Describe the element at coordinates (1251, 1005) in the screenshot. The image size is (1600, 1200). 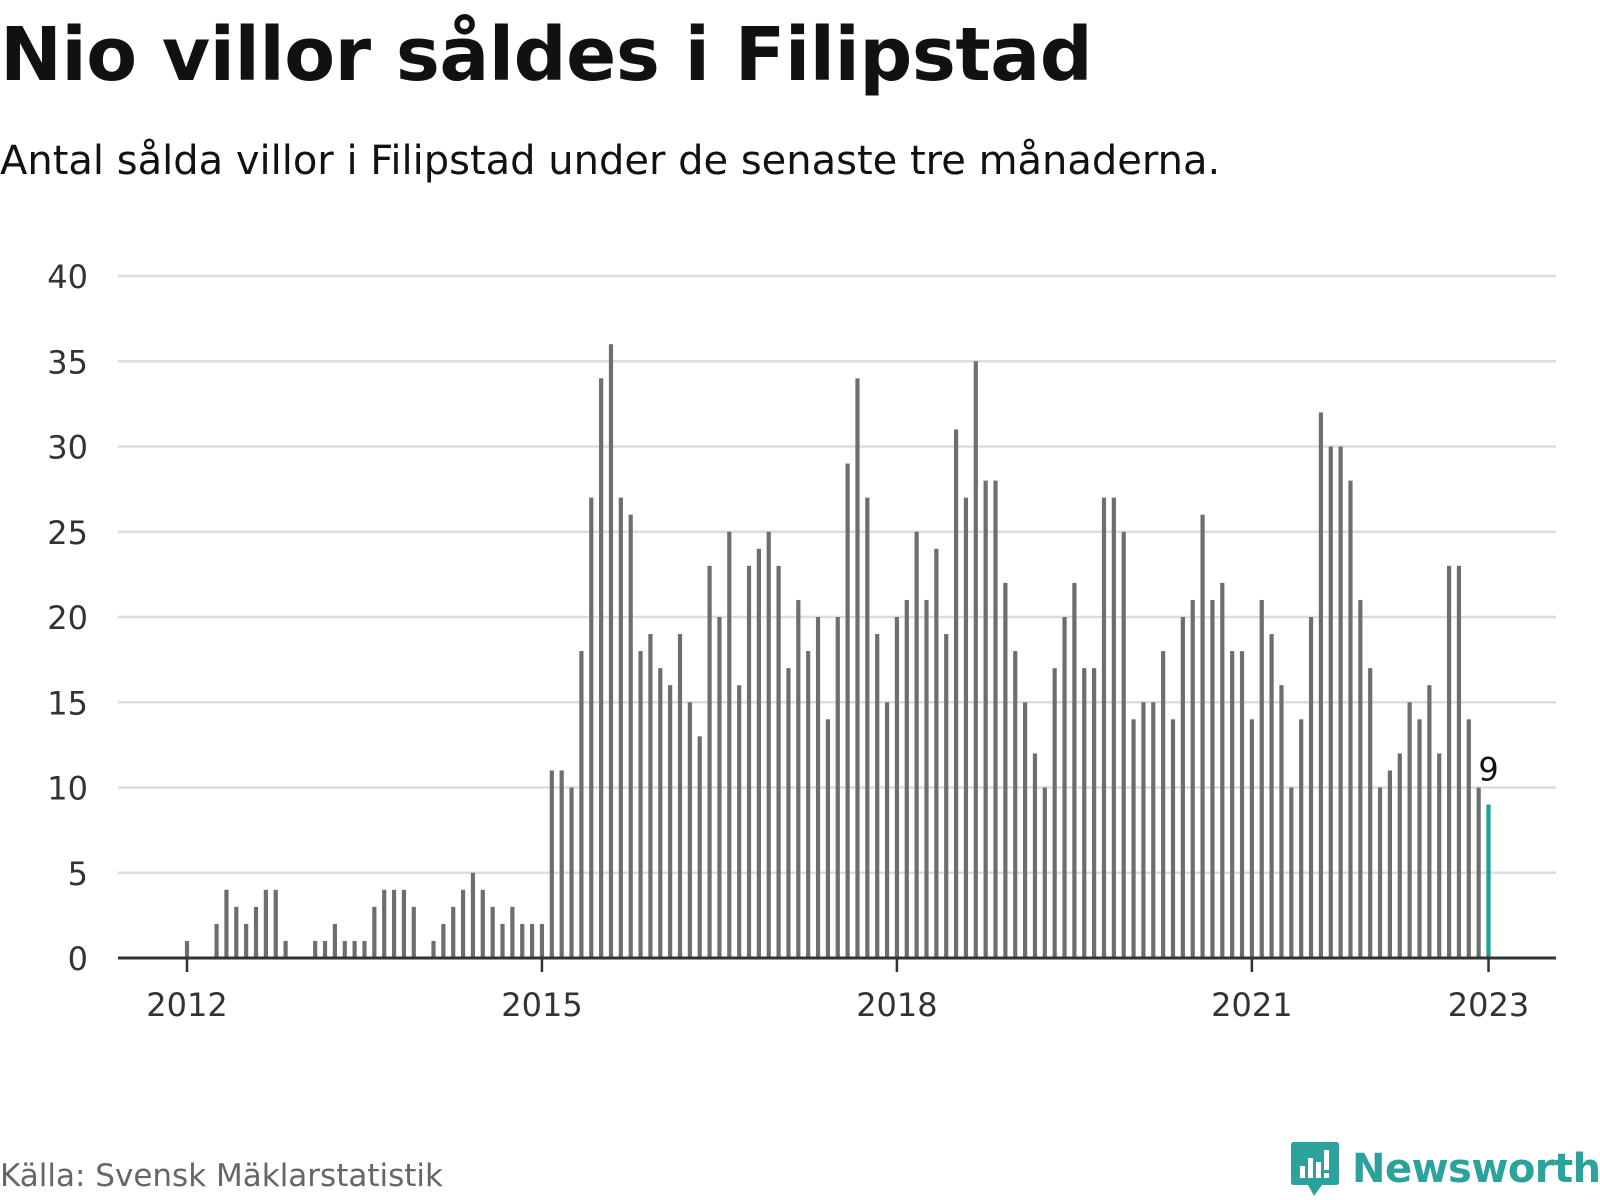
I see `x-tick-label: 2021` at that location.